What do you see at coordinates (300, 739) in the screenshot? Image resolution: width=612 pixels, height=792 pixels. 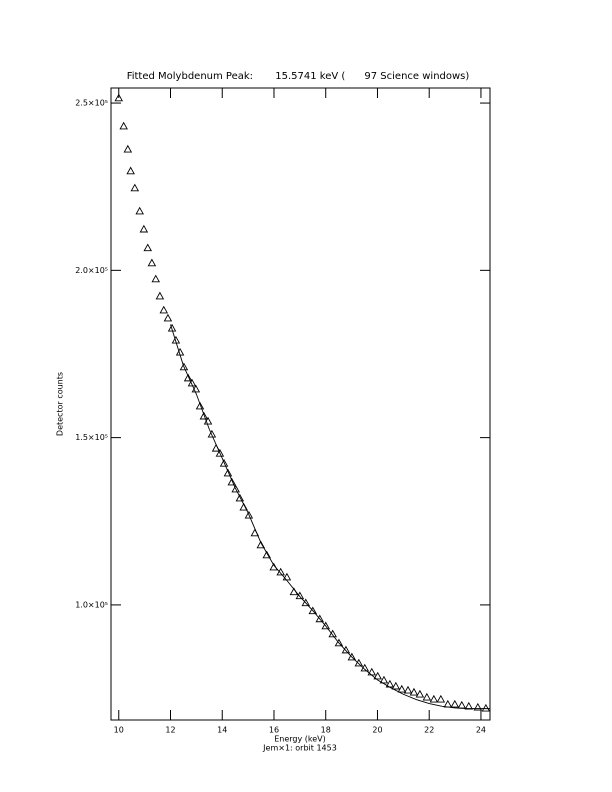 I see `x-axis-label: Energy (keV)` at bounding box center [300, 739].